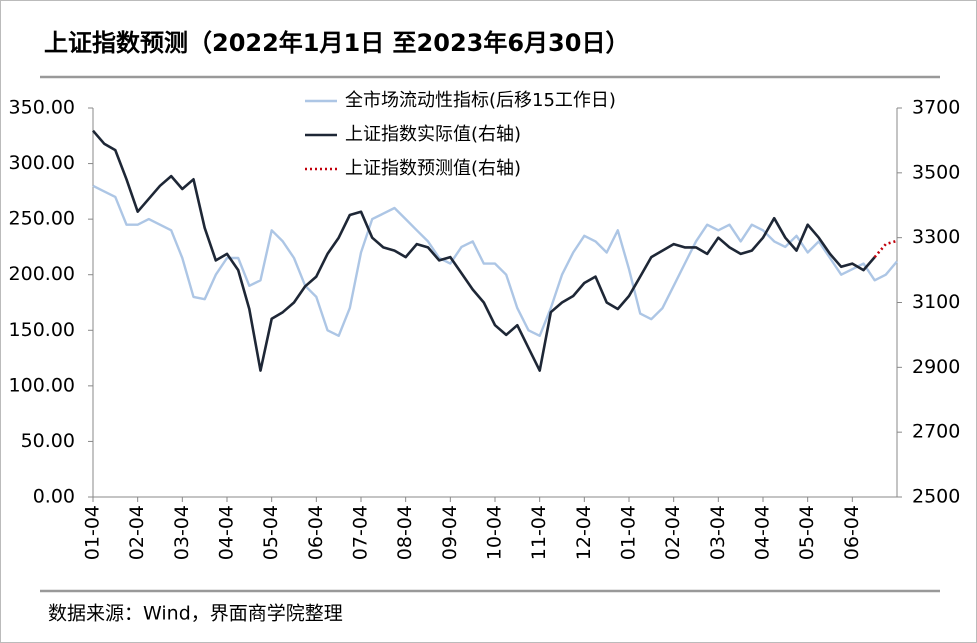 This screenshot has width=977, height=643. What do you see at coordinates (539, 532) in the screenshot?
I see `x-tick-label: 11-04` at bounding box center [539, 532].